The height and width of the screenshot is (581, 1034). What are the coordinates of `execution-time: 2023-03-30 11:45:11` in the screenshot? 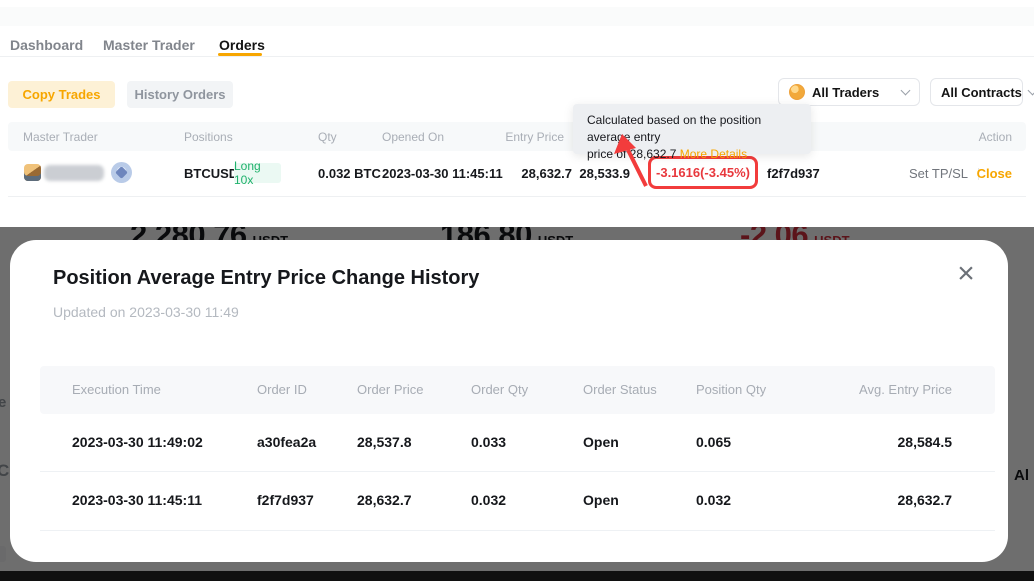 It's located at (137, 500).